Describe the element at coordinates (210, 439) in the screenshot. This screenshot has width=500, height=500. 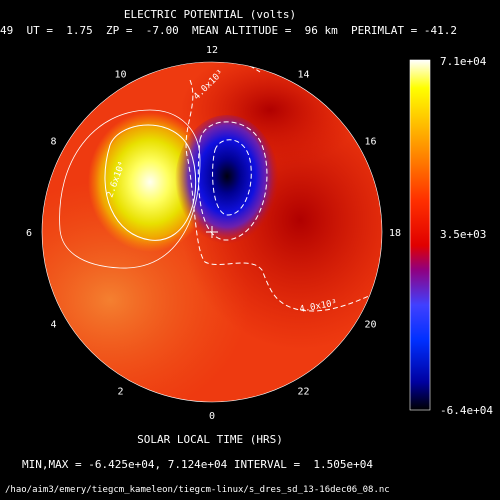
I see `x-axis-label: SOLAR LOCAL TIME (HRS)` at that location.